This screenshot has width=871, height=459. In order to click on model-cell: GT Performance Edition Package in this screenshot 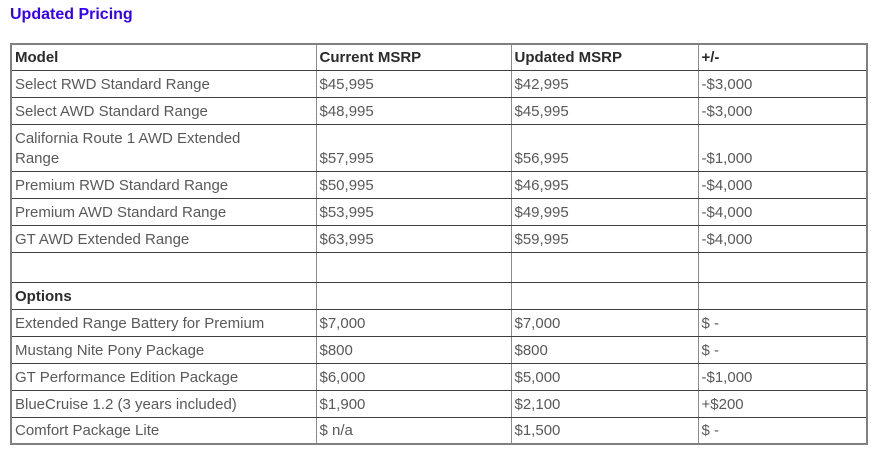, I will do `click(163, 376)`.